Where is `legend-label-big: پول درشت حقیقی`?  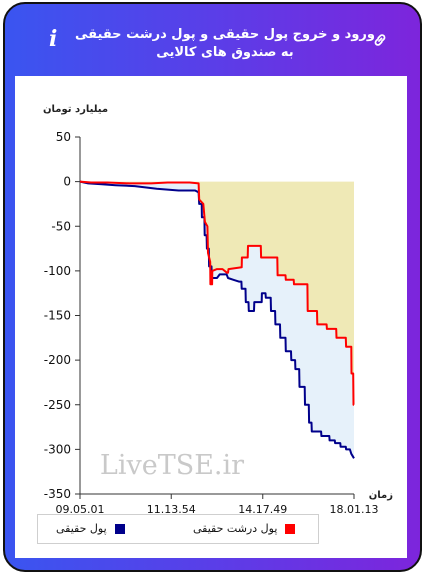
legend-label-big: پول درشت حقیقی is located at coordinates (235, 528).